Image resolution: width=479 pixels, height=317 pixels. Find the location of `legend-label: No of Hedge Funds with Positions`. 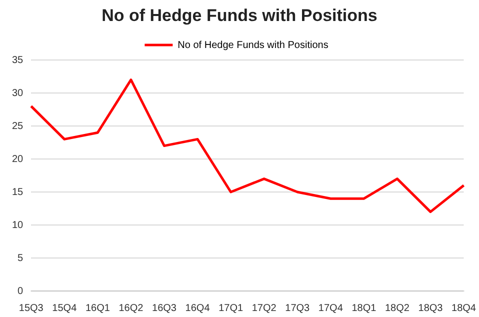

legend-label: No of Hedge Funds with Positions is located at coordinates (253, 45).